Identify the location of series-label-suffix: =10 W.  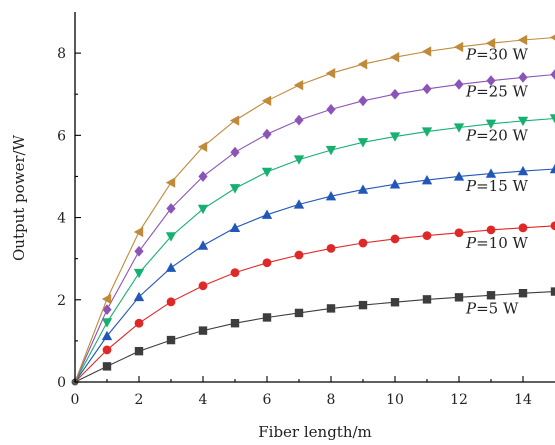
(502, 243).